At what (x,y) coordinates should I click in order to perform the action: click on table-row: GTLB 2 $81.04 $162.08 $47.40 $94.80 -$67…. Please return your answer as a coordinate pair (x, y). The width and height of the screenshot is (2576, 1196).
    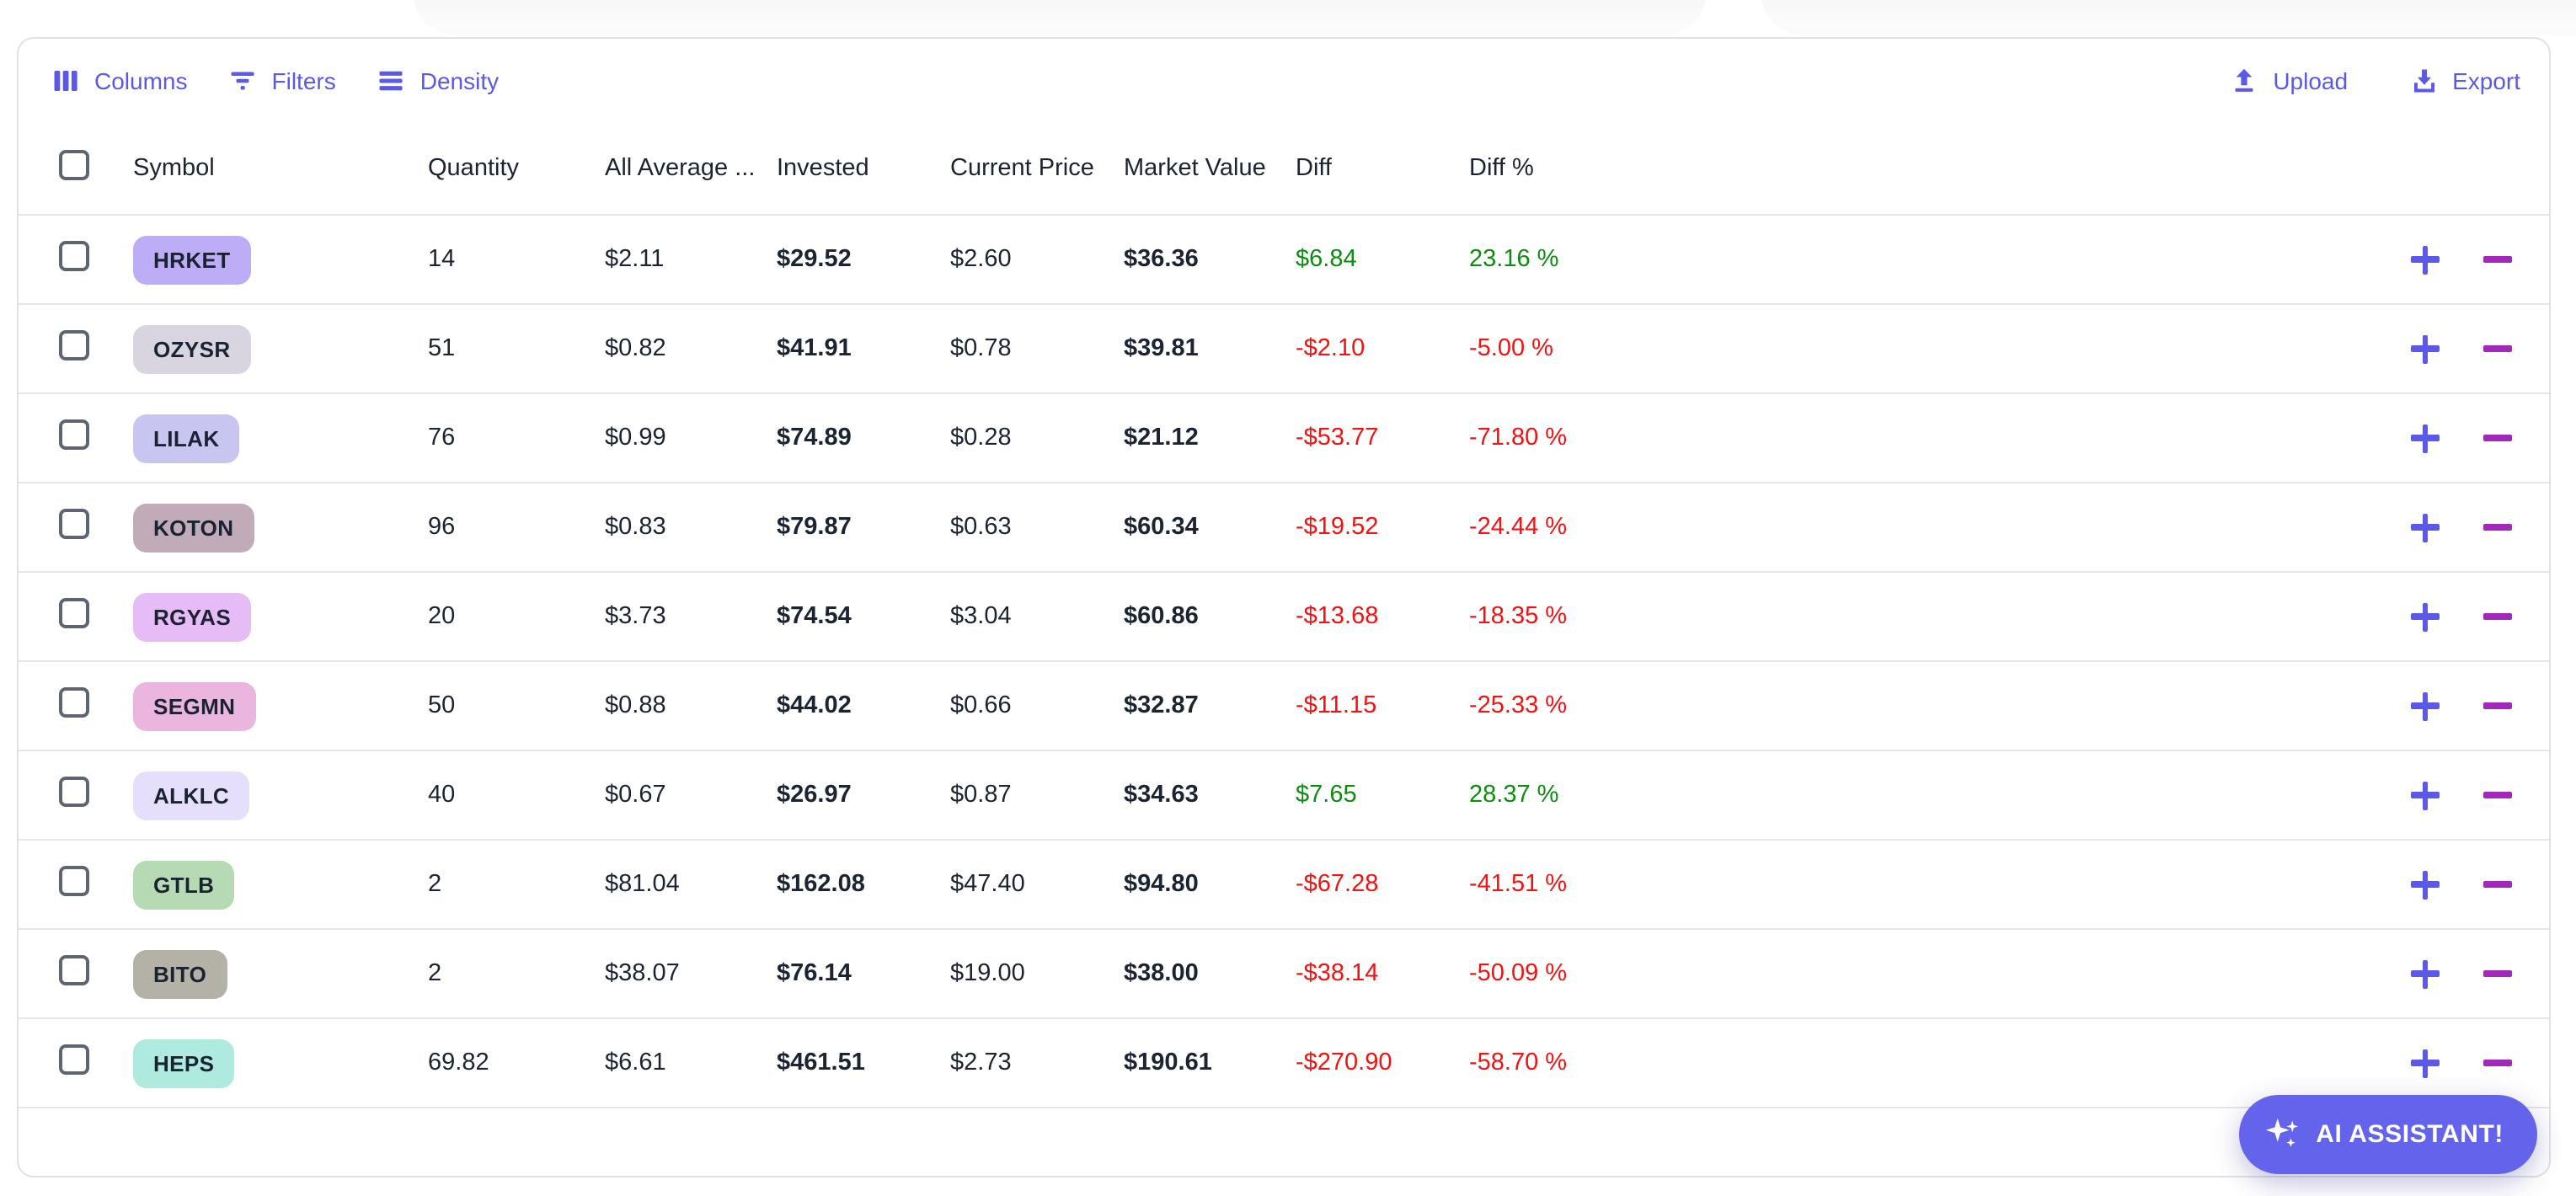
    Looking at the image, I should click on (1284, 886).